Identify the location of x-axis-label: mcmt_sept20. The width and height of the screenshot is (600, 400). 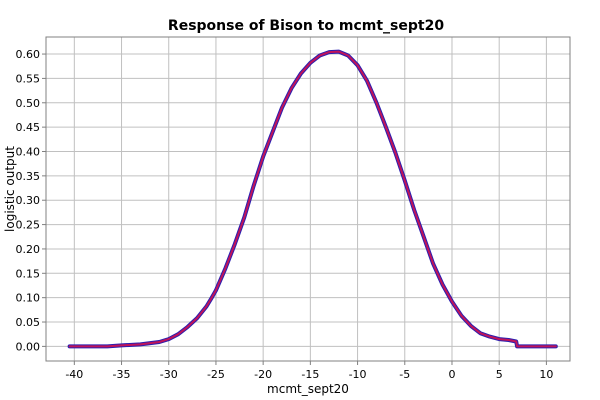
(308, 389).